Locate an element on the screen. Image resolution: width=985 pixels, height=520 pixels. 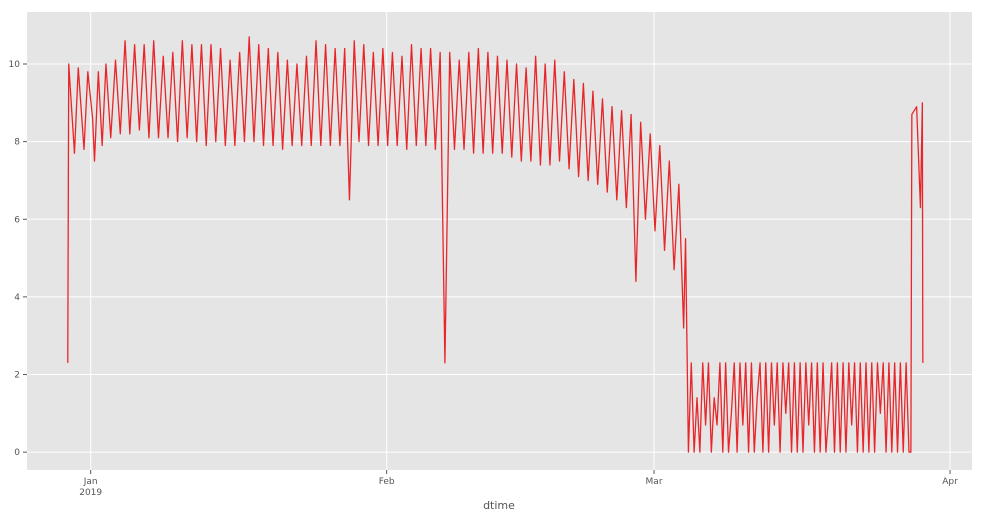
y-tick-label: 4 is located at coordinates (17, 298).